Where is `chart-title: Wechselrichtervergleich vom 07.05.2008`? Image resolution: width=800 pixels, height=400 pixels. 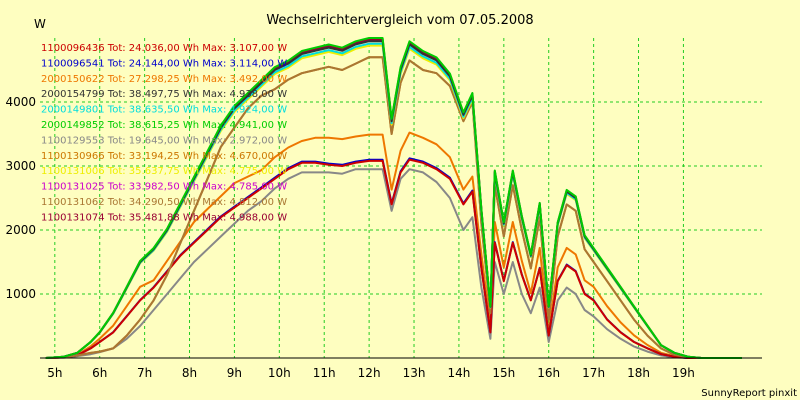
chart-title: Wechselrichtervergleich vom 07.05.2008 is located at coordinates (399, 20).